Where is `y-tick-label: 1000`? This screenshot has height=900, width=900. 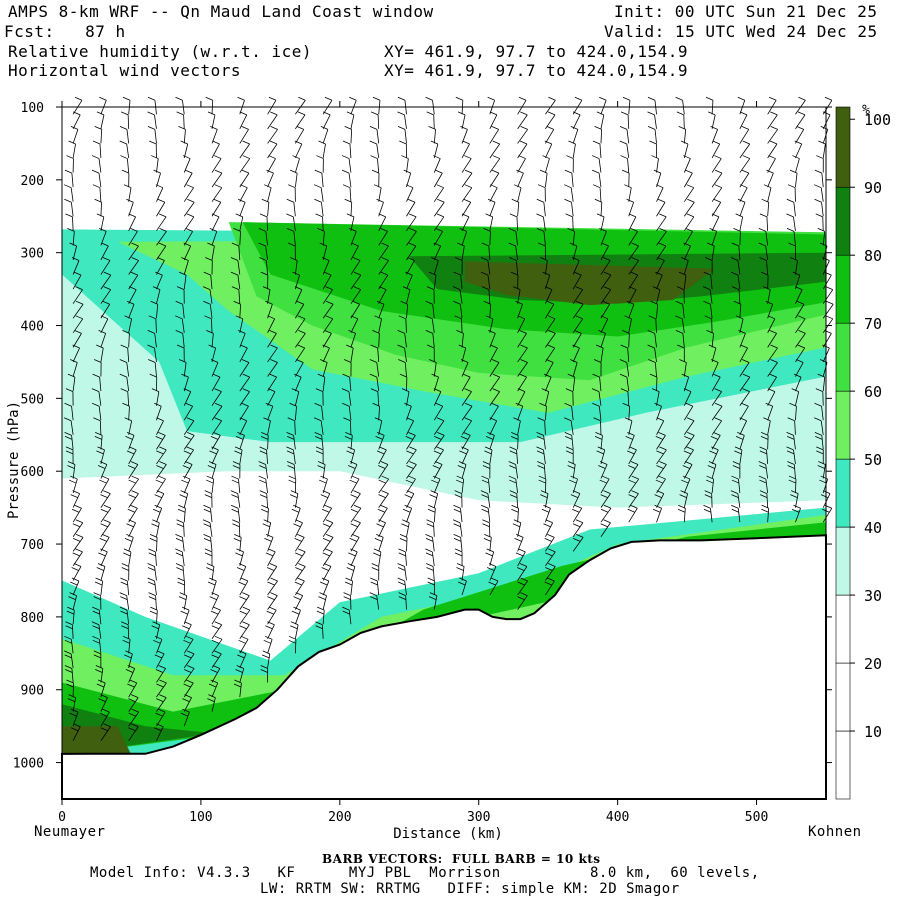 y-tick-label: 1000 is located at coordinates (28, 764).